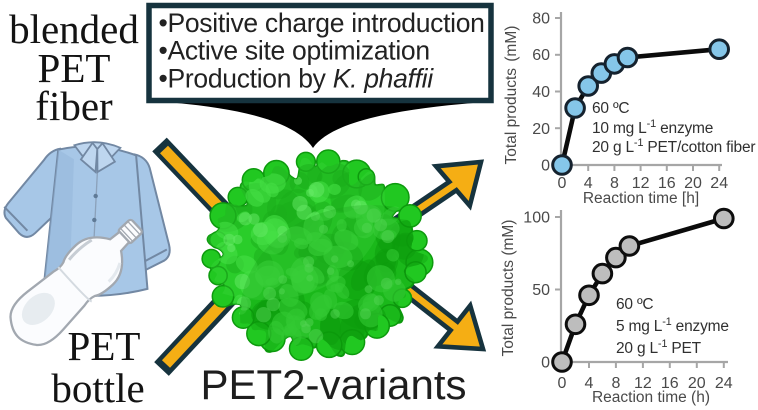  Describe the element at coordinates (294, 51) in the screenshot. I see `svg-text: •Active site optimization` at that location.